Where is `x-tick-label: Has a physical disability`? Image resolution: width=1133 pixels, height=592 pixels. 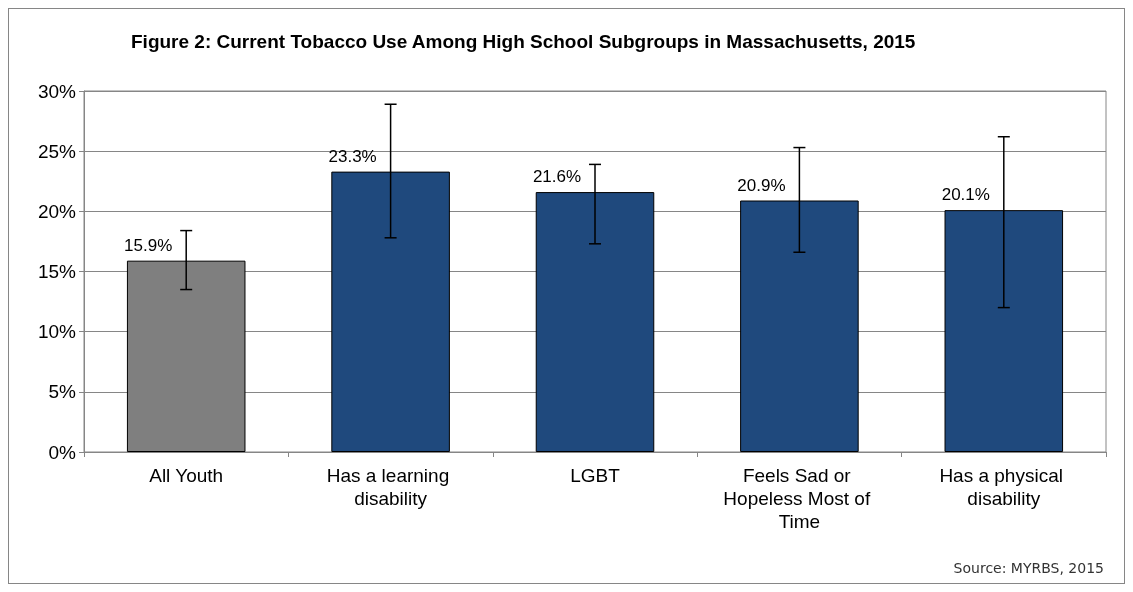
x-tick-label: Has a physical disability is located at coordinates (1004, 487).